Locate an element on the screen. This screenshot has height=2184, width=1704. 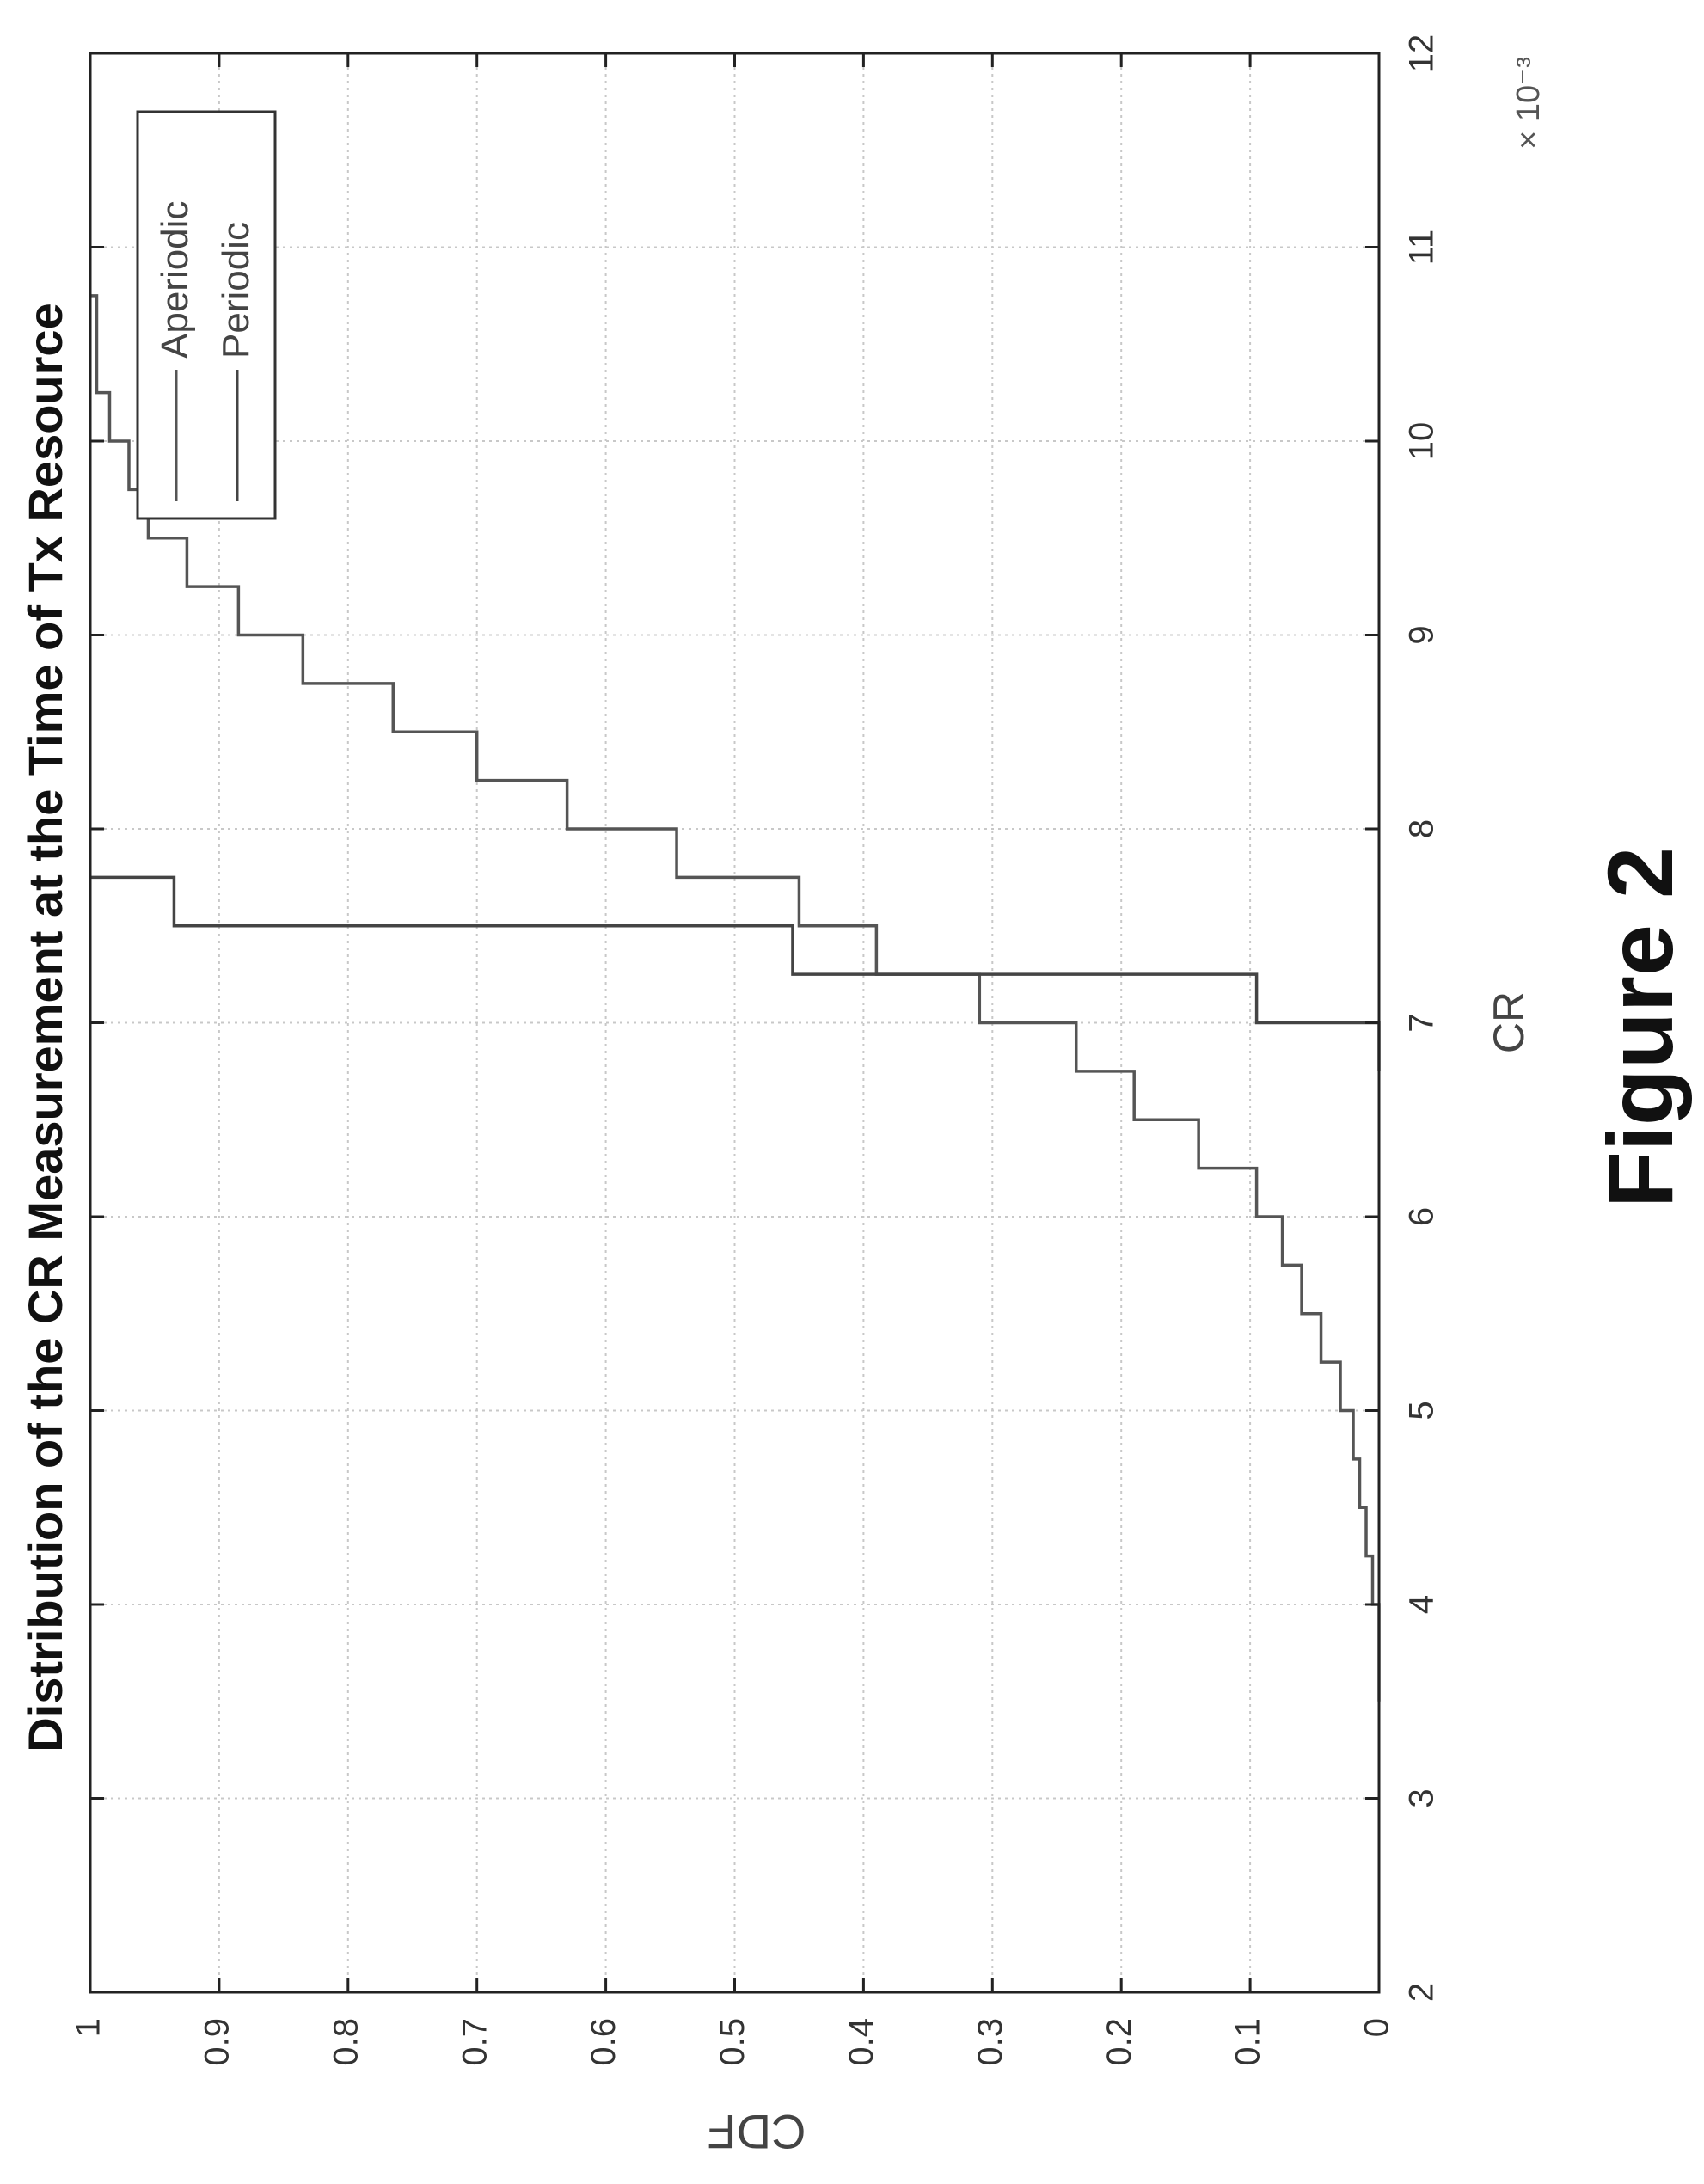
legend: Aperiodic Periodic is located at coordinates (206, 315).